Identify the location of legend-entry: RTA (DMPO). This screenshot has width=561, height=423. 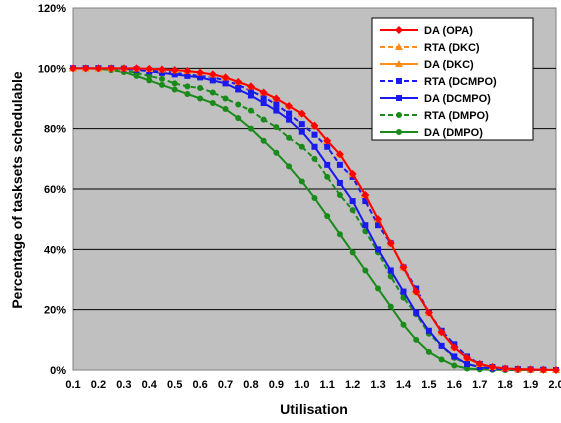
(434, 116).